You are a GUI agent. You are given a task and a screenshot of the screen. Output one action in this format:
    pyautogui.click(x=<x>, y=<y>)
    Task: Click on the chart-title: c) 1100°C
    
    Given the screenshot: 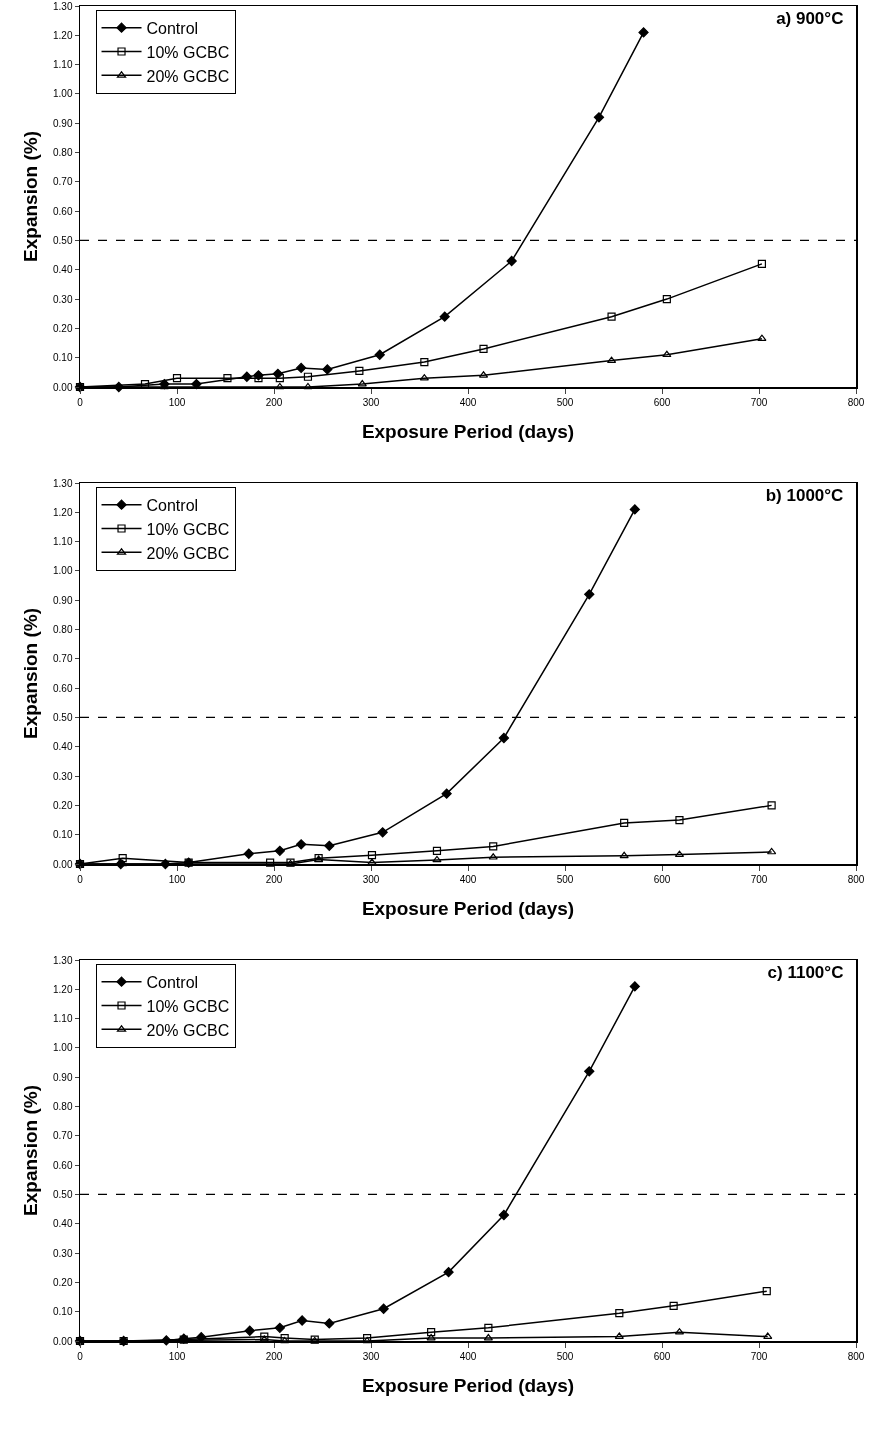 What is the action you would take?
    pyautogui.click(x=805, y=972)
    